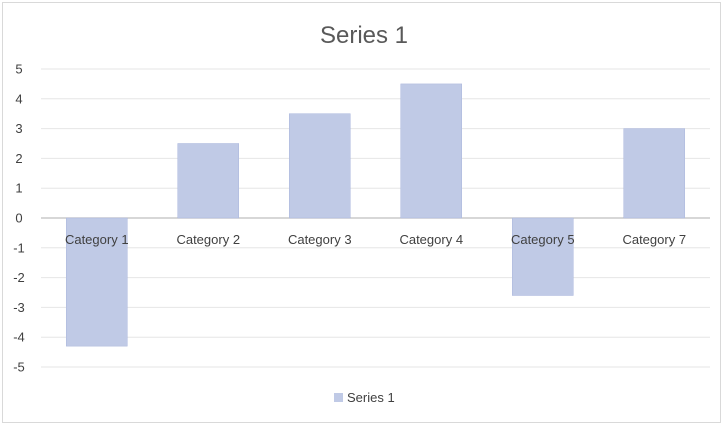 The image size is (725, 427). I want to click on x-category-label: Category 3, so click(320, 239).